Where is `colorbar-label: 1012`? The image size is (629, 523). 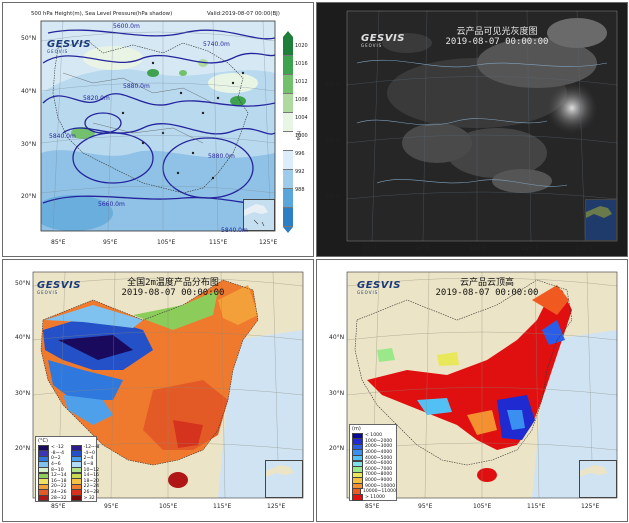 colorbar-label: 1012 is located at coordinates (301, 82).